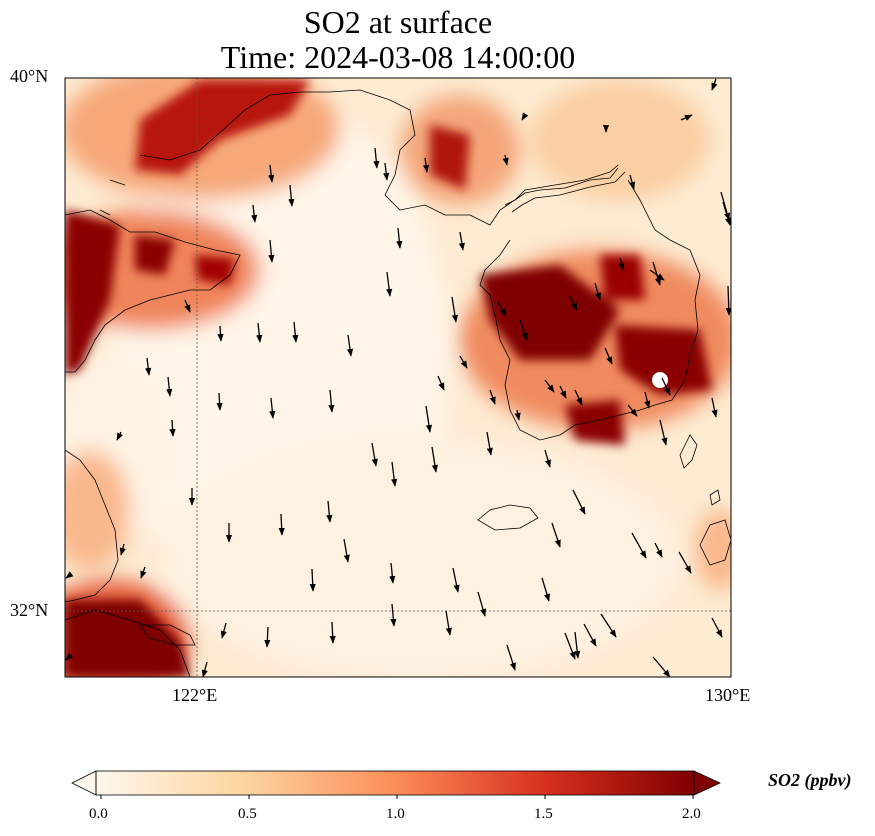  What do you see at coordinates (98, 814) in the screenshot?
I see `colorbar-tick-0: 0.0` at bounding box center [98, 814].